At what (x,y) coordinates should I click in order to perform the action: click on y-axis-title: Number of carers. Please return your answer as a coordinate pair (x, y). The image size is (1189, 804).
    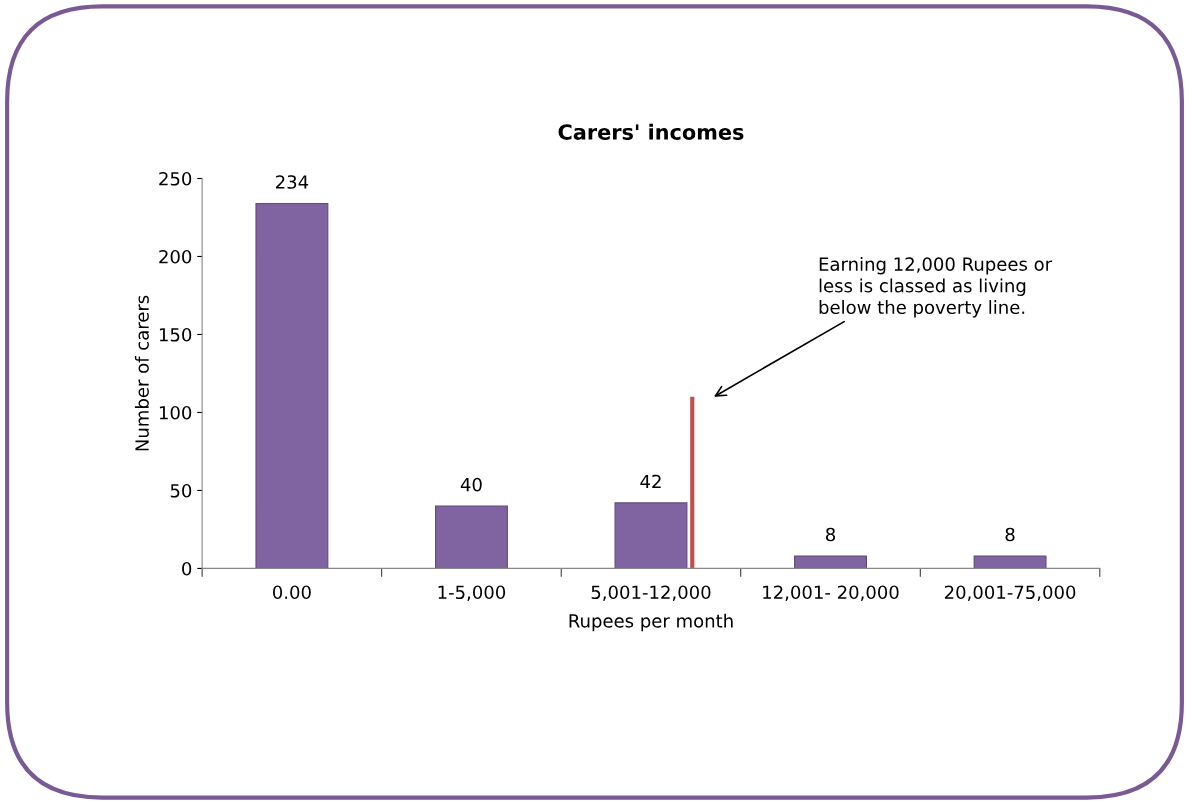
    Looking at the image, I should click on (141, 373).